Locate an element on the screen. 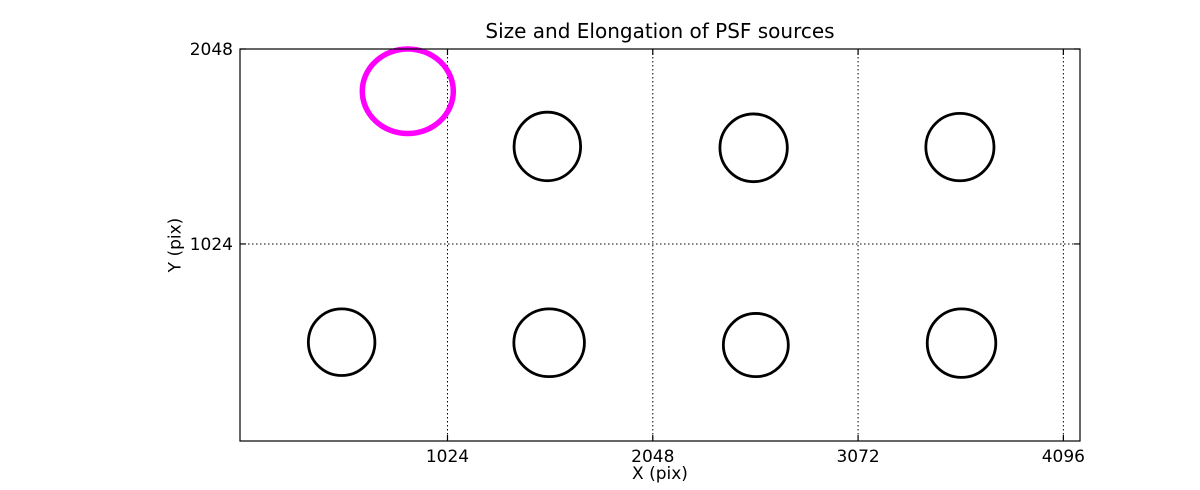 The width and height of the screenshot is (1200, 490). x-tick-label: 1024 is located at coordinates (447, 457).